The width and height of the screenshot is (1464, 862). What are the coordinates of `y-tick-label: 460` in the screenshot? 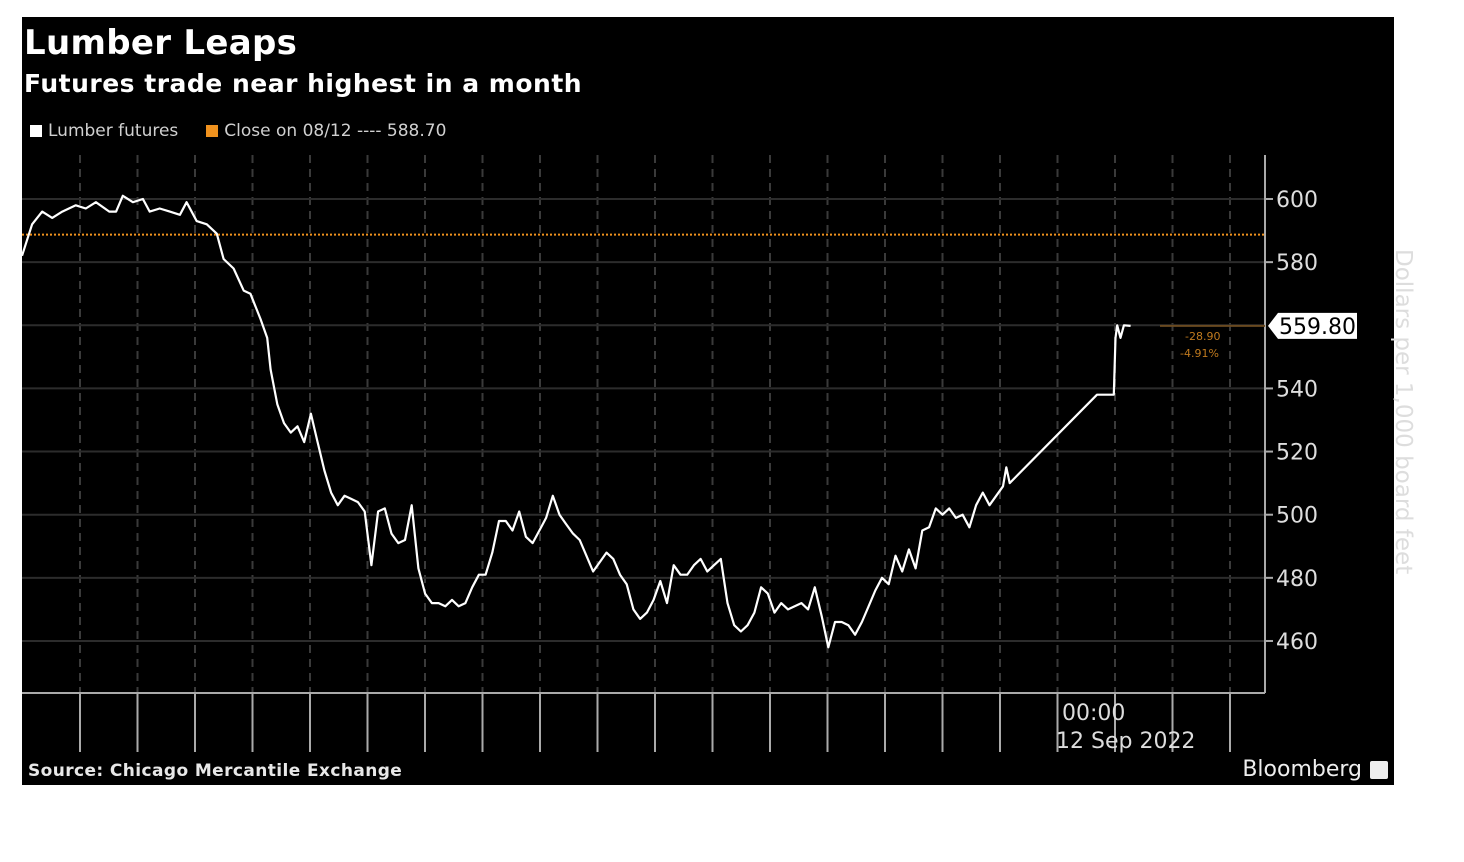 It's located at (1297, 642).